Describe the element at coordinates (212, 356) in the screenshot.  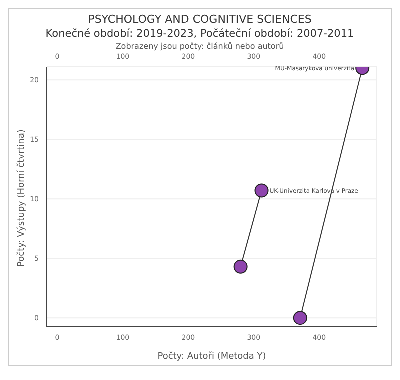
I see `x-axis-title: Počty: Autoři (Metoda Y)` at that location.